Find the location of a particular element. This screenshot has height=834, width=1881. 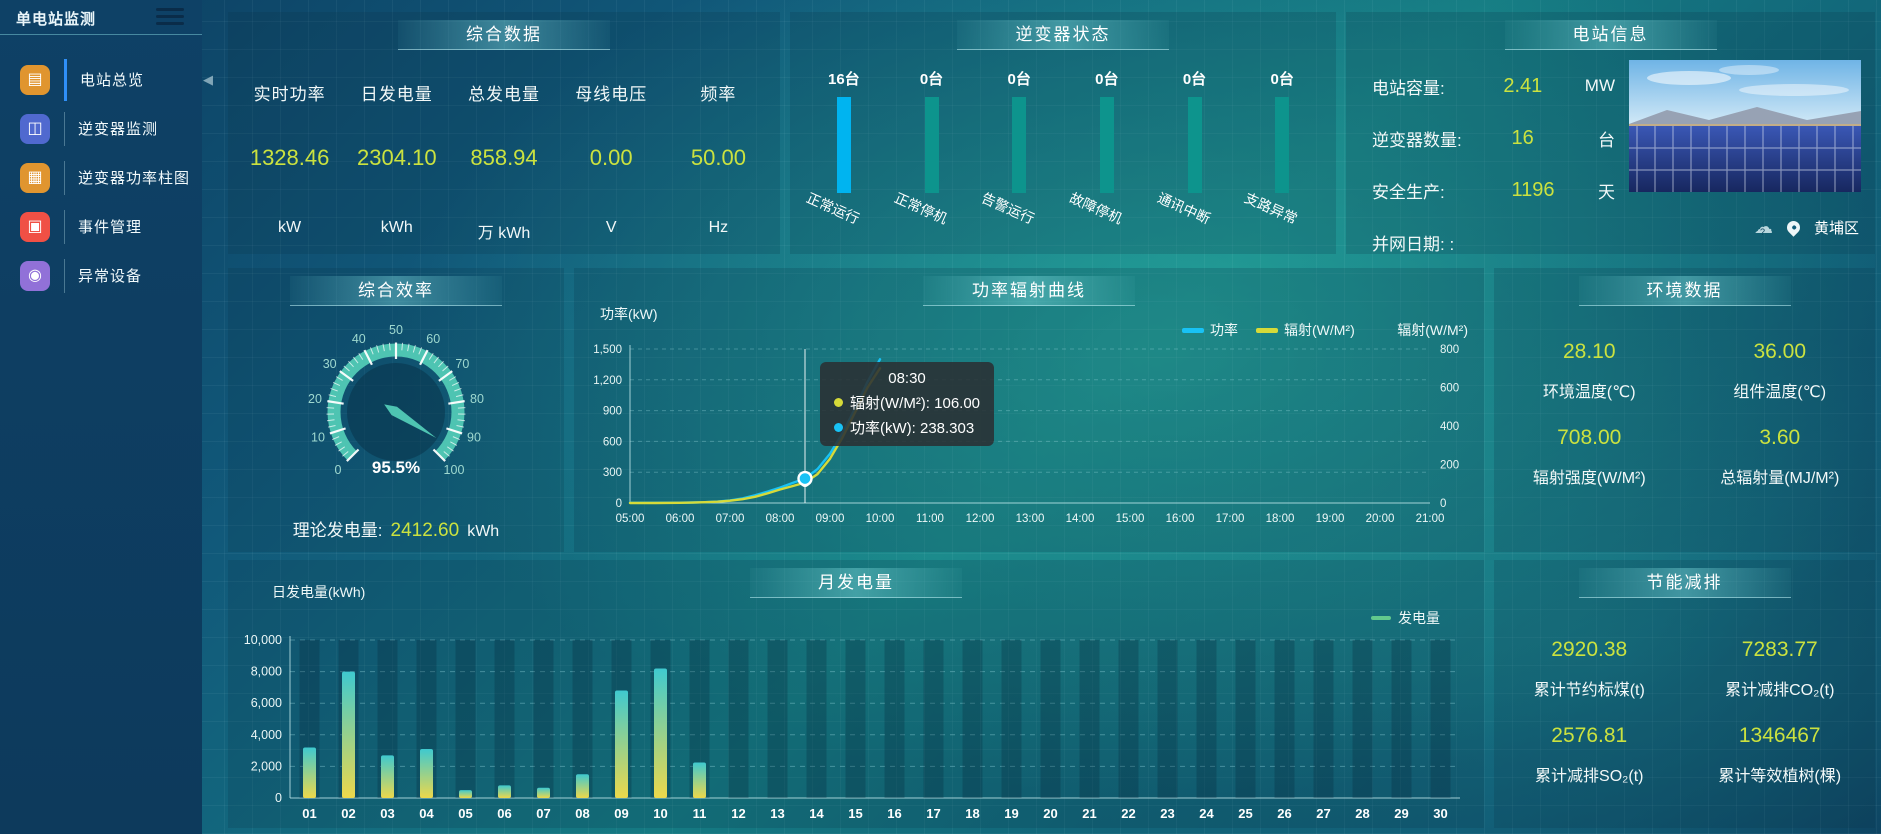

saving-label: 累计节约标煤(t) is located at coordinates (1589, 690).